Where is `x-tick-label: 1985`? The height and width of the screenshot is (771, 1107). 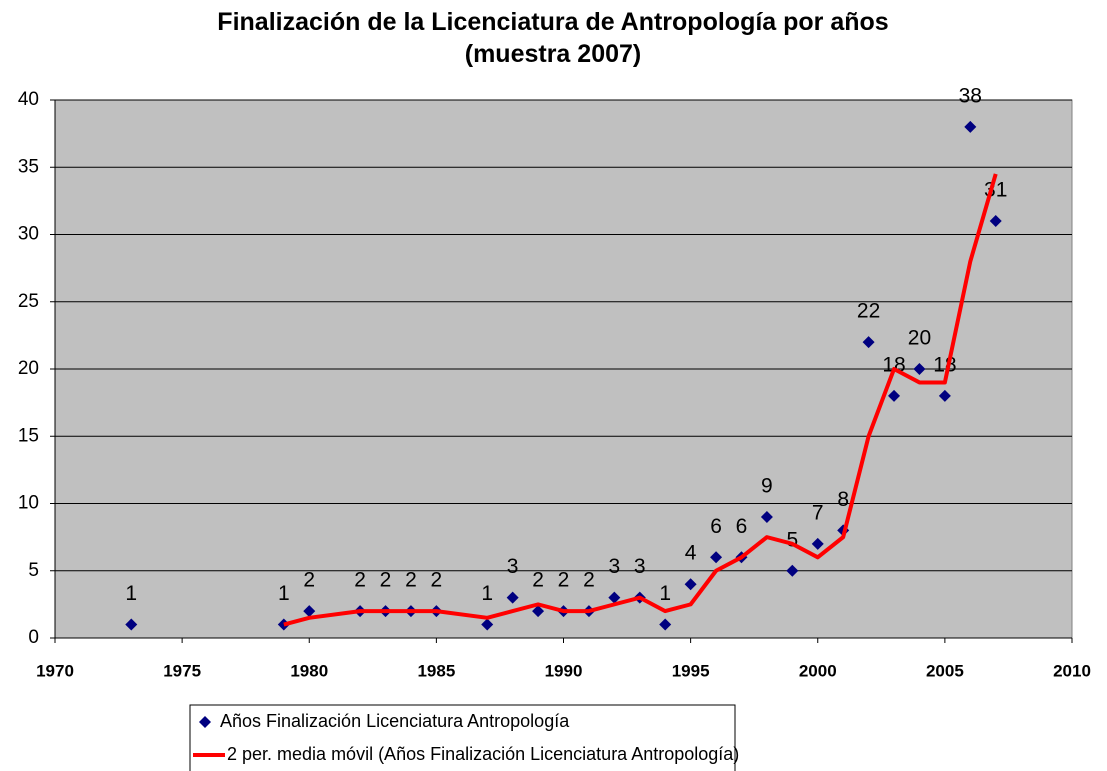 x-tick-label: 1985 is located at coordinates (436, 670).